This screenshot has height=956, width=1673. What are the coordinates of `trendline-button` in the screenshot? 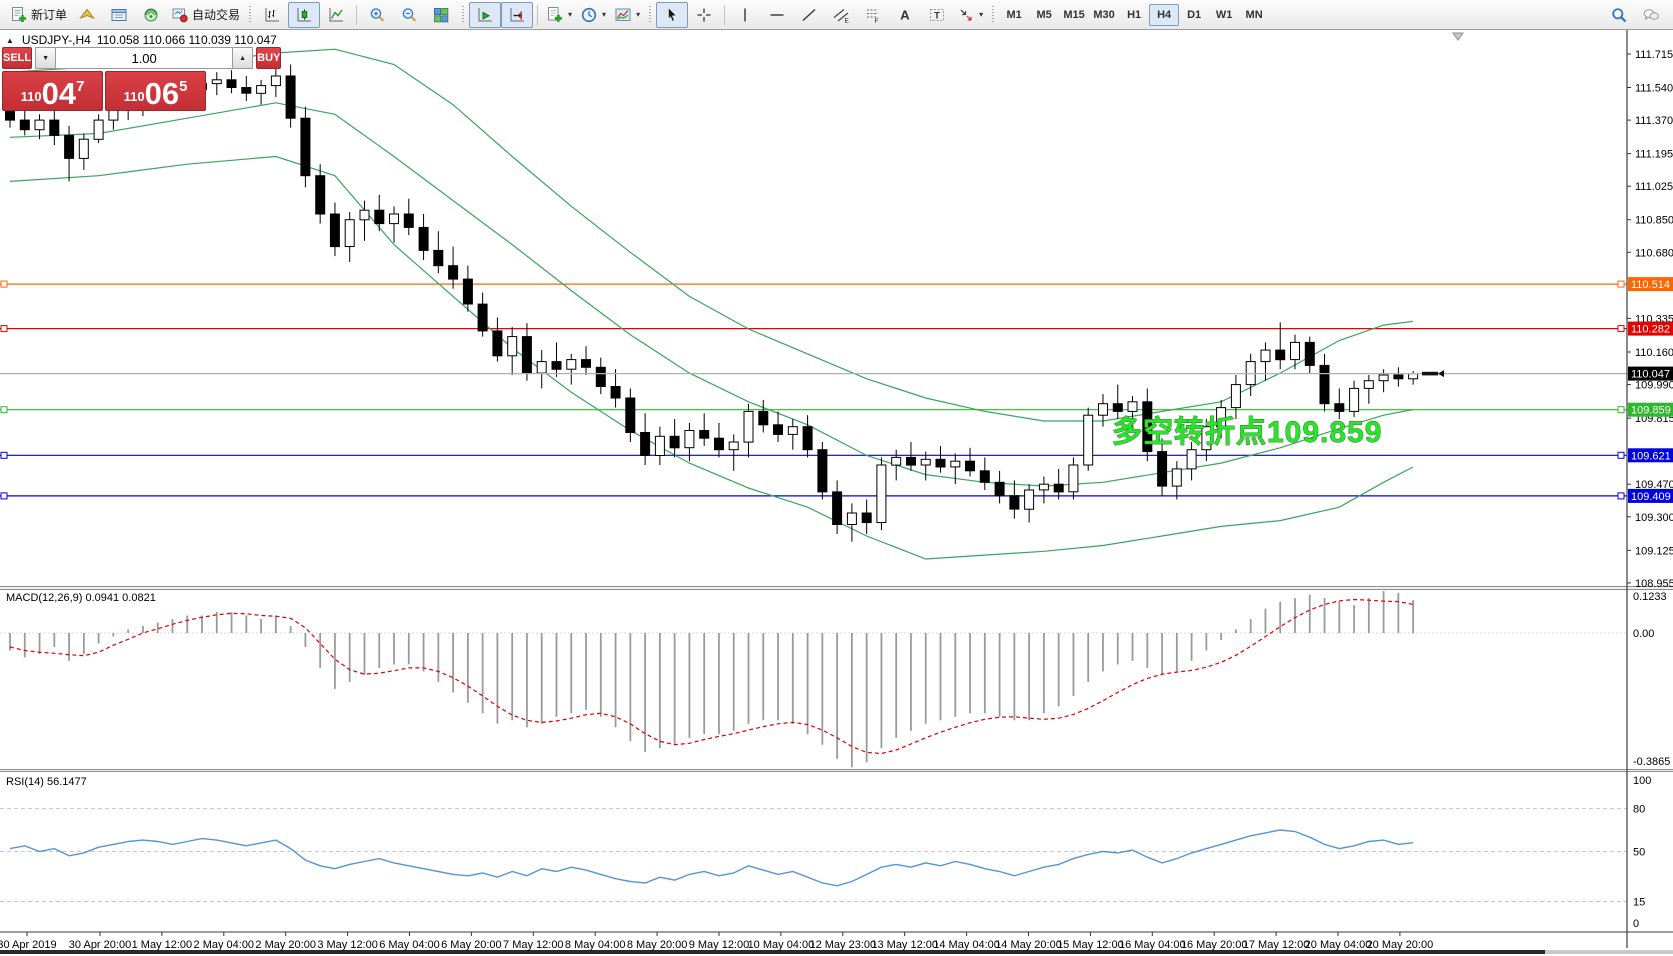 It's located at (809, 15).